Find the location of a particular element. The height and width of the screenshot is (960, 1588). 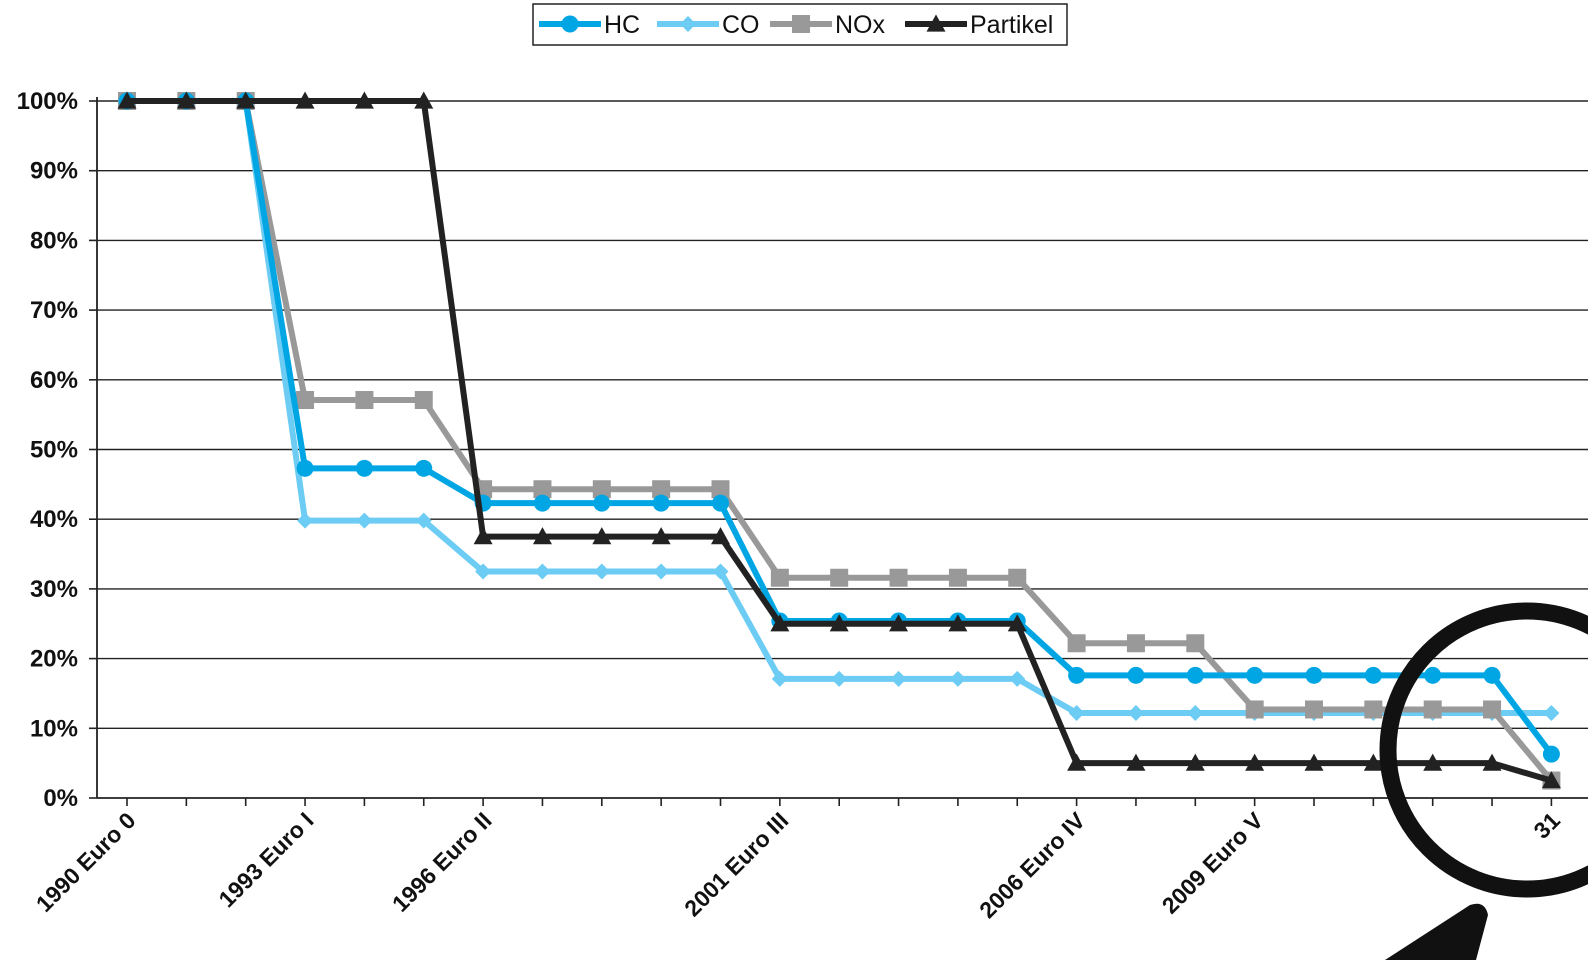

legend-item-nox: NOx is located at coordinates (828, 25).